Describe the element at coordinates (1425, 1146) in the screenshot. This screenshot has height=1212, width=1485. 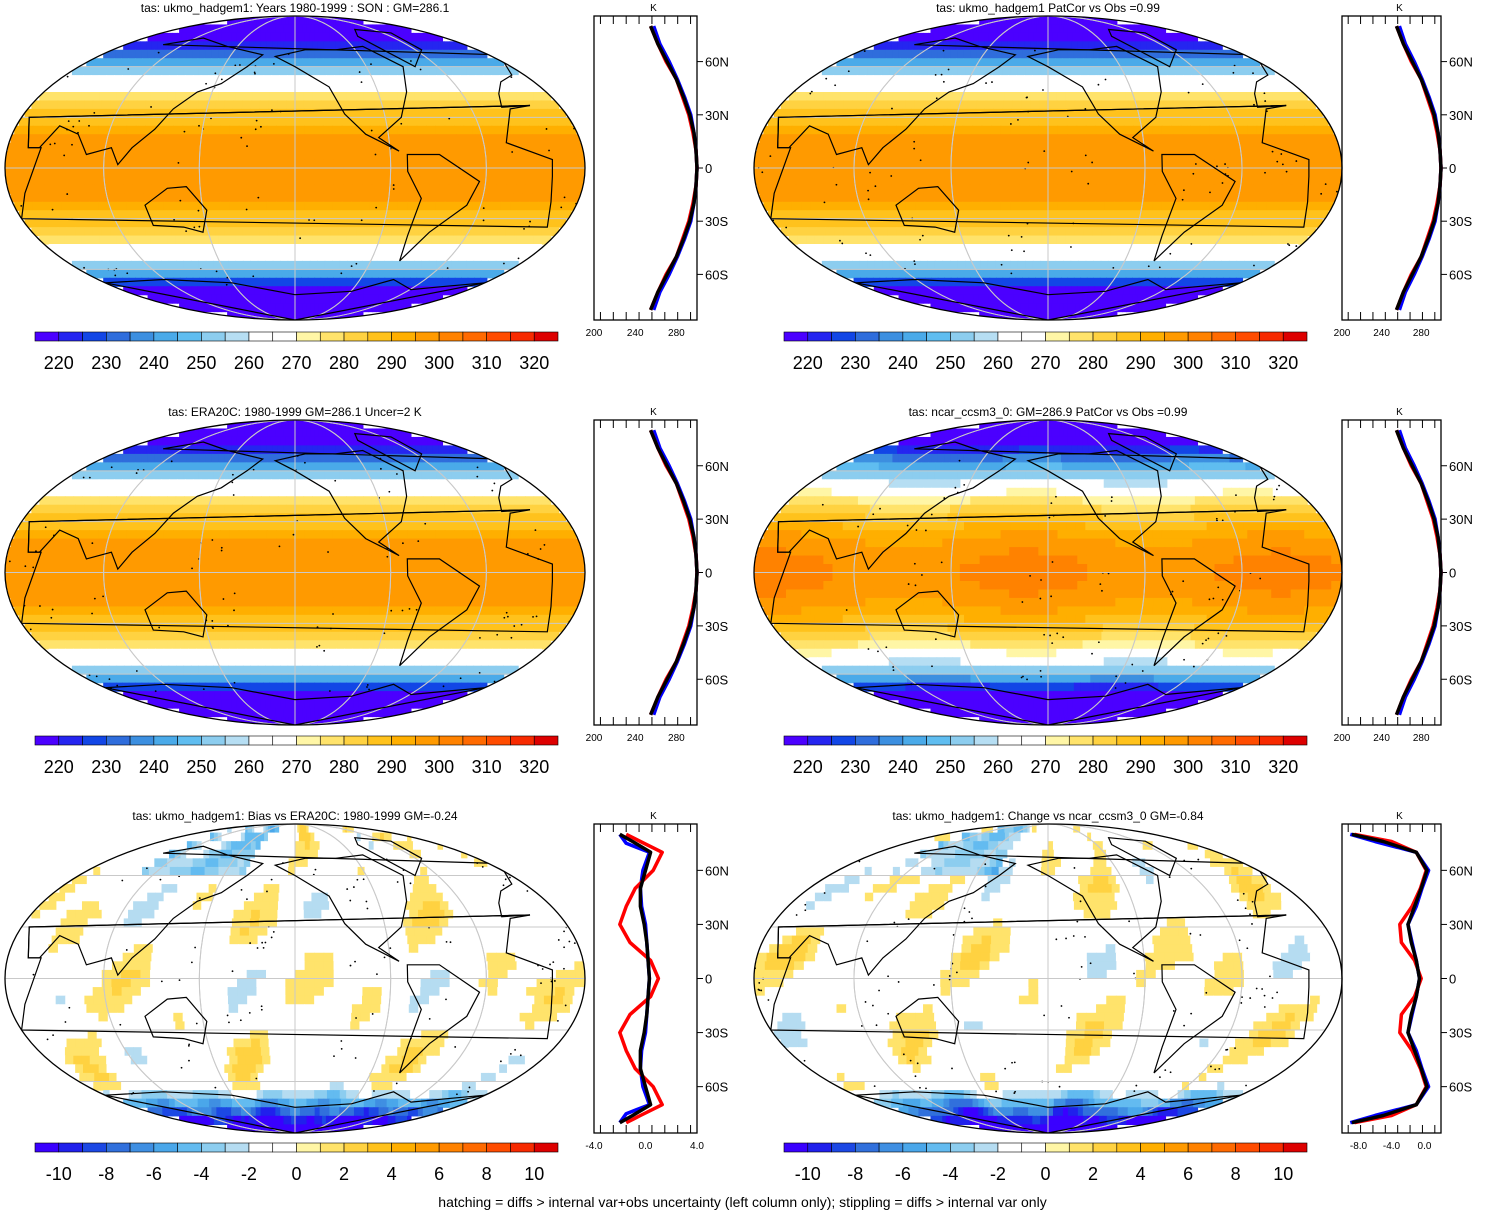
I see `profile-xtick: 0.0` at that location.